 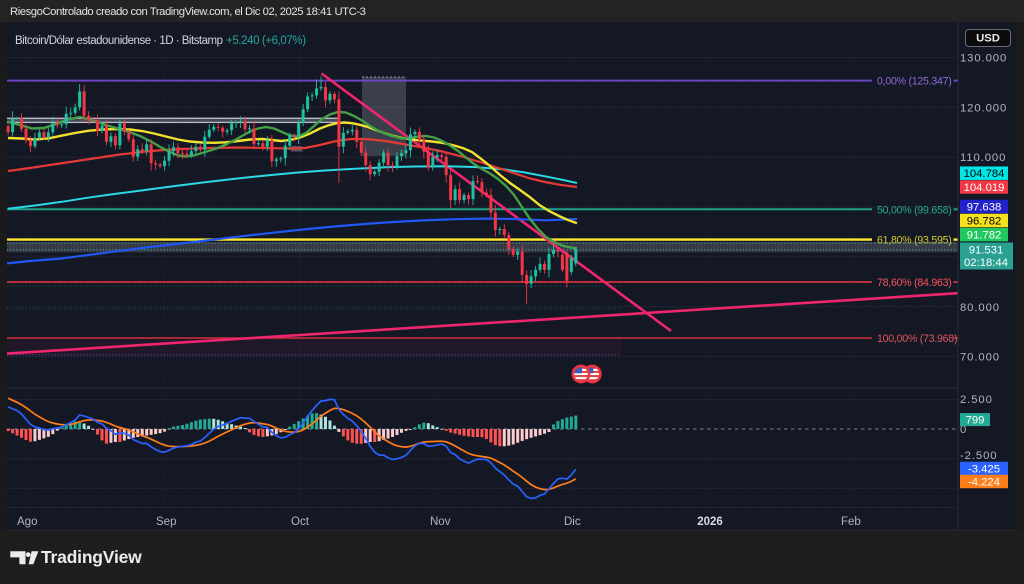 I want to click on svg-text: -4.224, so click(x=984, y=483).